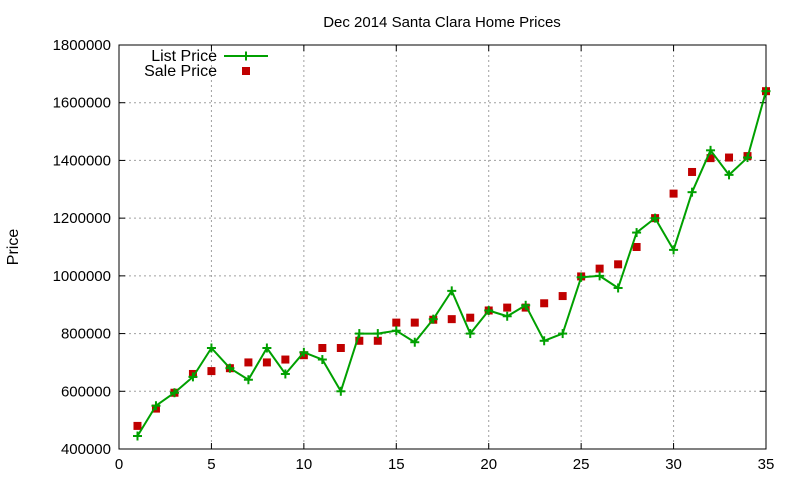 This screenshot has width=800, height=480. I want to click on chart-title: Dec 2014 Santa Clara Home Prices, so click(442, 22).